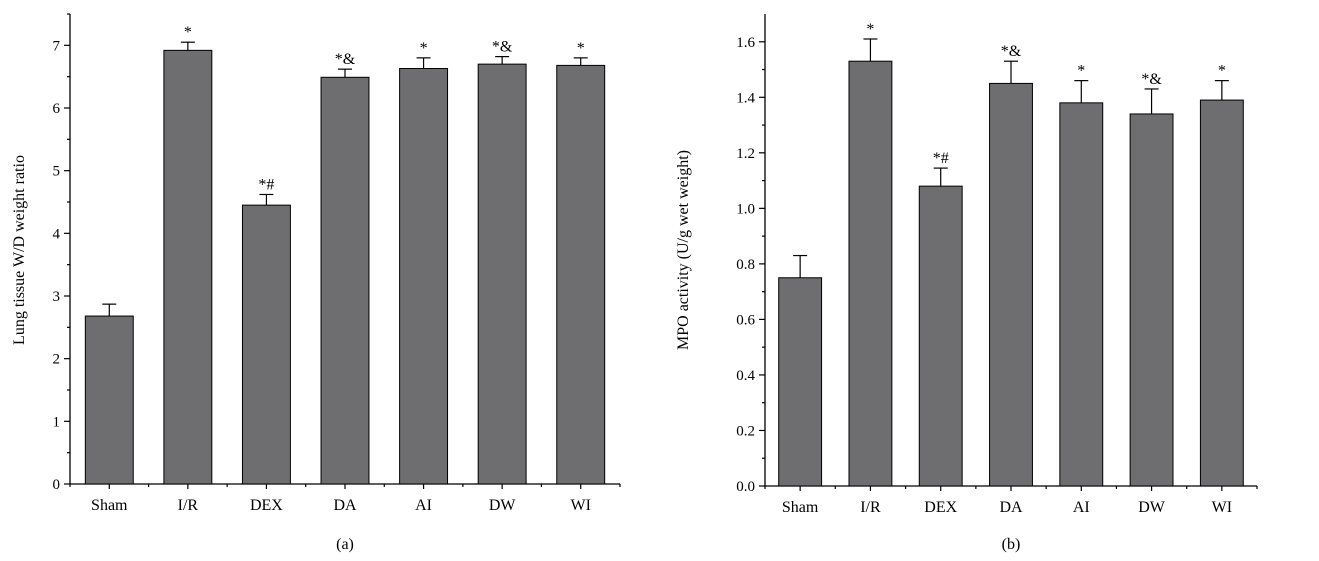 The image size is (1319, 561). I want to click on bar-a-da, so click(345, 280).